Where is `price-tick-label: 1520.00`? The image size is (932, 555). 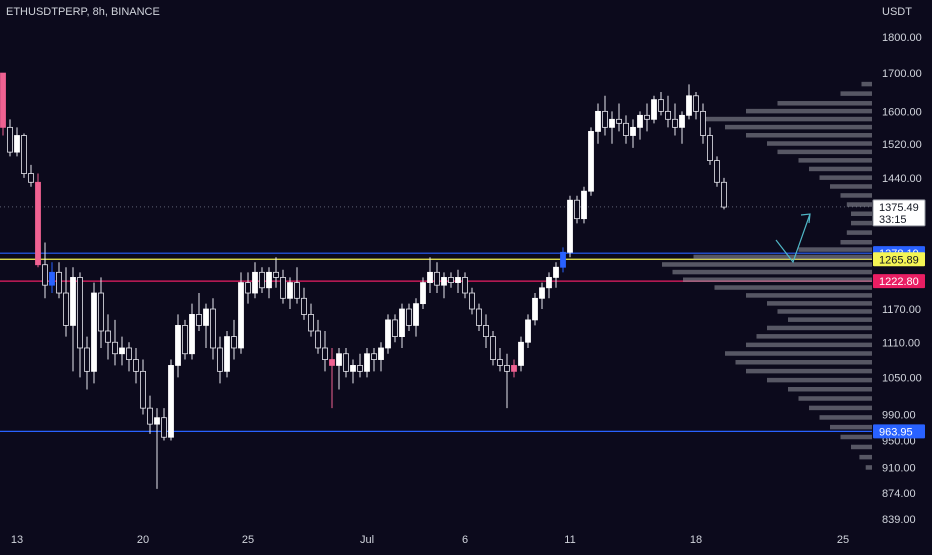 price-tick-label: 1520.00 is located at coordinates (902, 145).